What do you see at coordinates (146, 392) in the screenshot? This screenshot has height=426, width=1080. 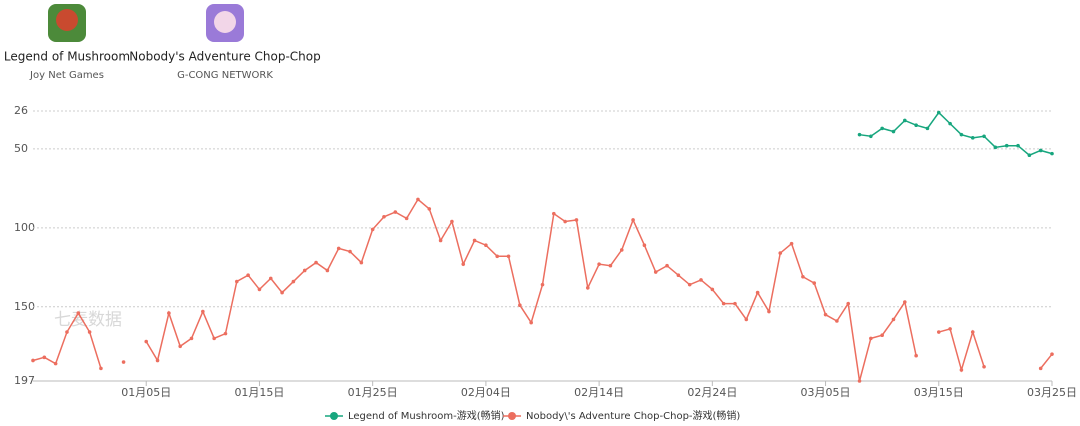 I see `x-tick-label: 01月05日` at bounding box center [146, 392].